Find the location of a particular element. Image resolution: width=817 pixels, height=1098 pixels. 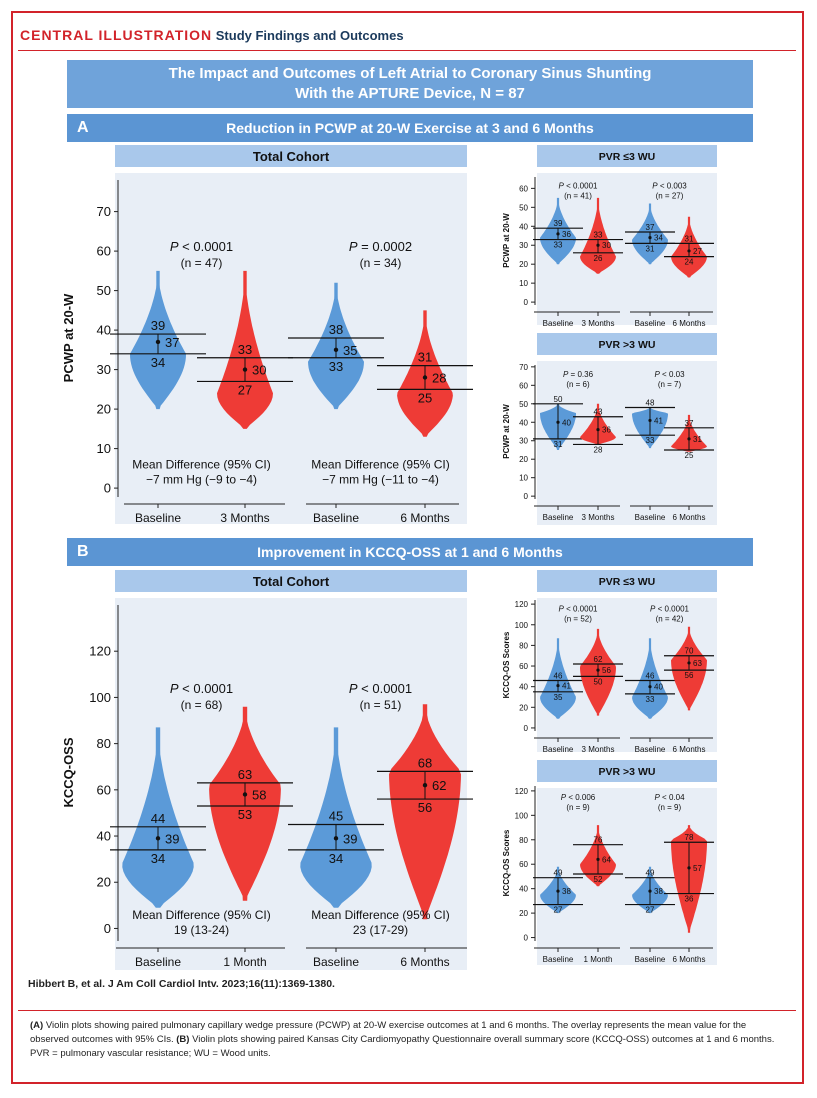

mean-difference-label: Mean Difference (95% CI) is located at coordinates (380, 464).